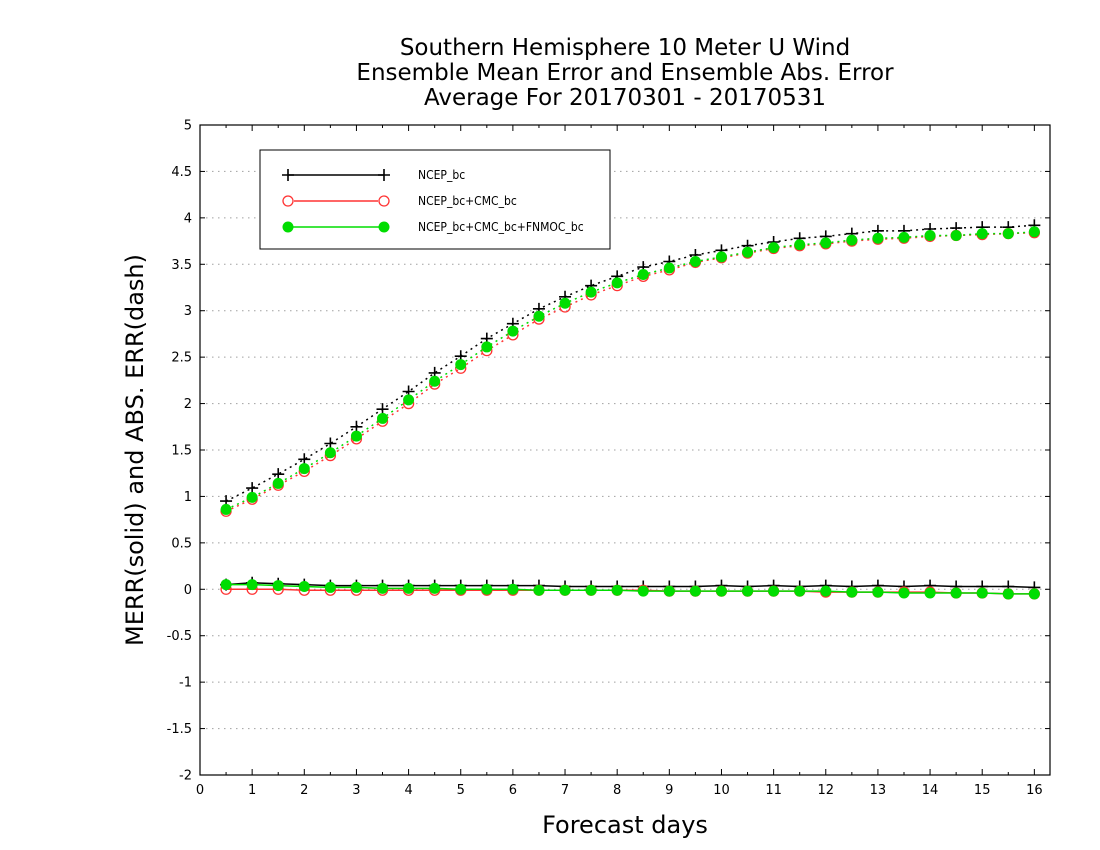 This screenshot has width=1100, height=850. What do you see at coordinates (825, 790) in the screenshot?
I see `x-tick-label: 12` at bounding box center [825, 790].